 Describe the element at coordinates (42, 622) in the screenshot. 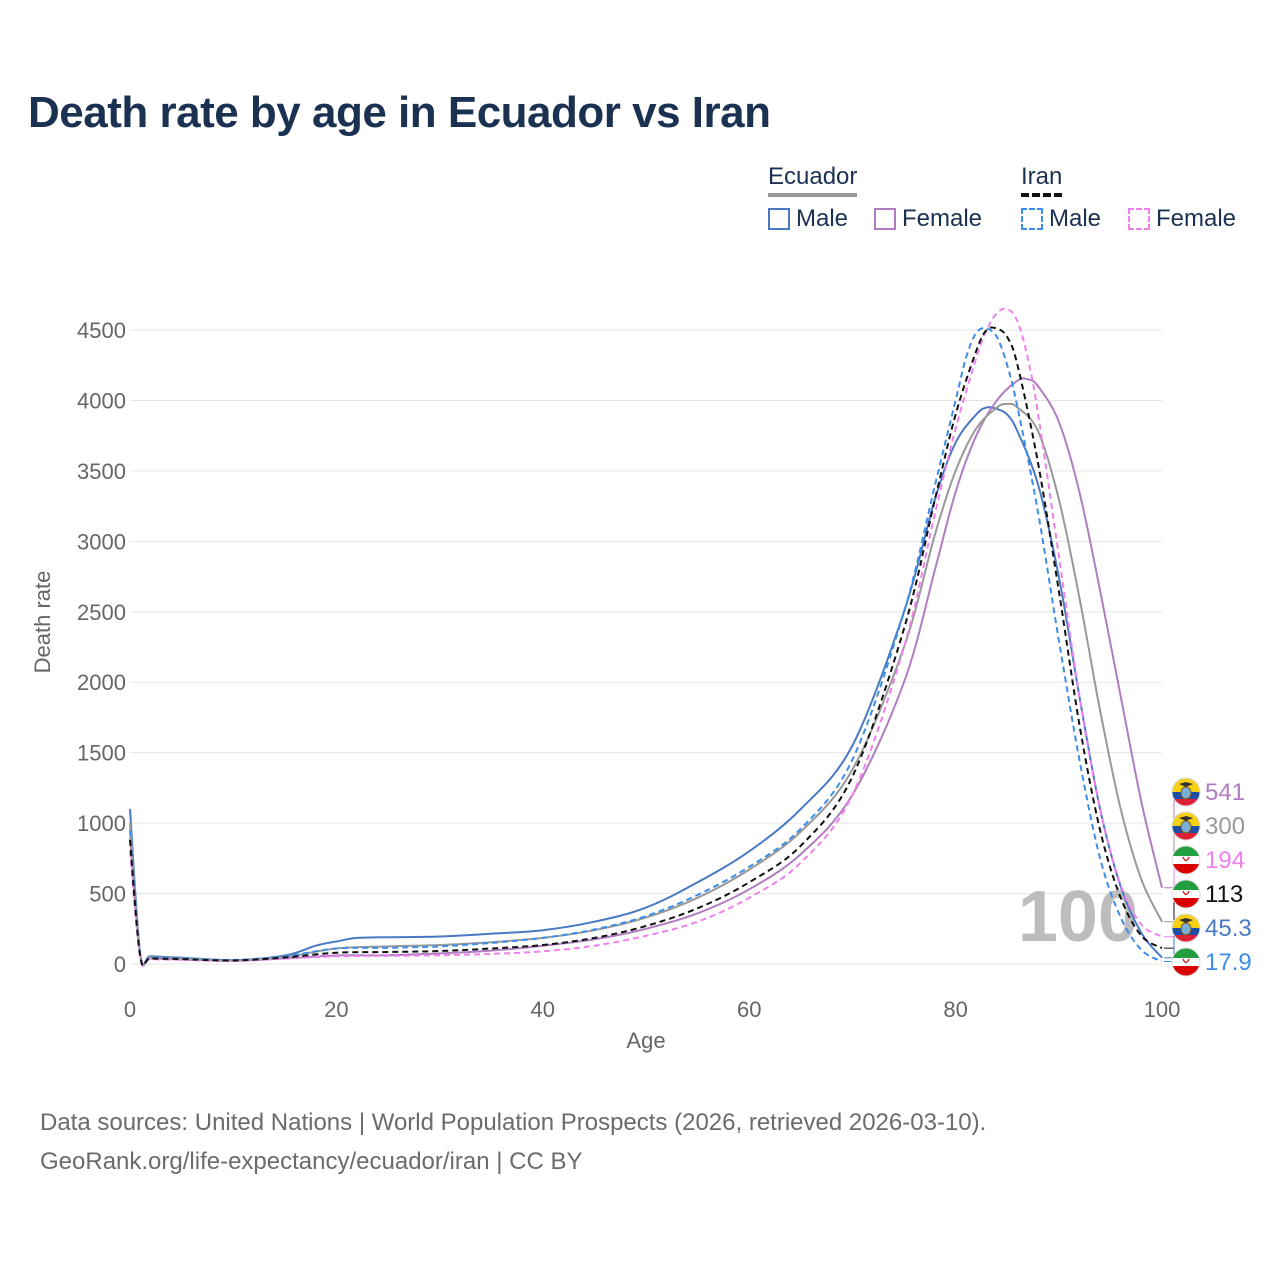

I see `y-axis-label: Death rate` at that location.